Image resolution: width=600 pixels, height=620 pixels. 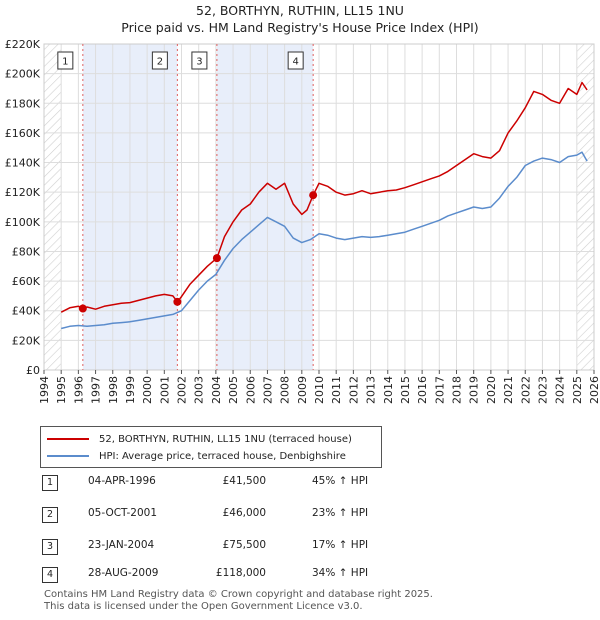 I want to click on x-tick-label: 2005, so click(x=233, y=390).